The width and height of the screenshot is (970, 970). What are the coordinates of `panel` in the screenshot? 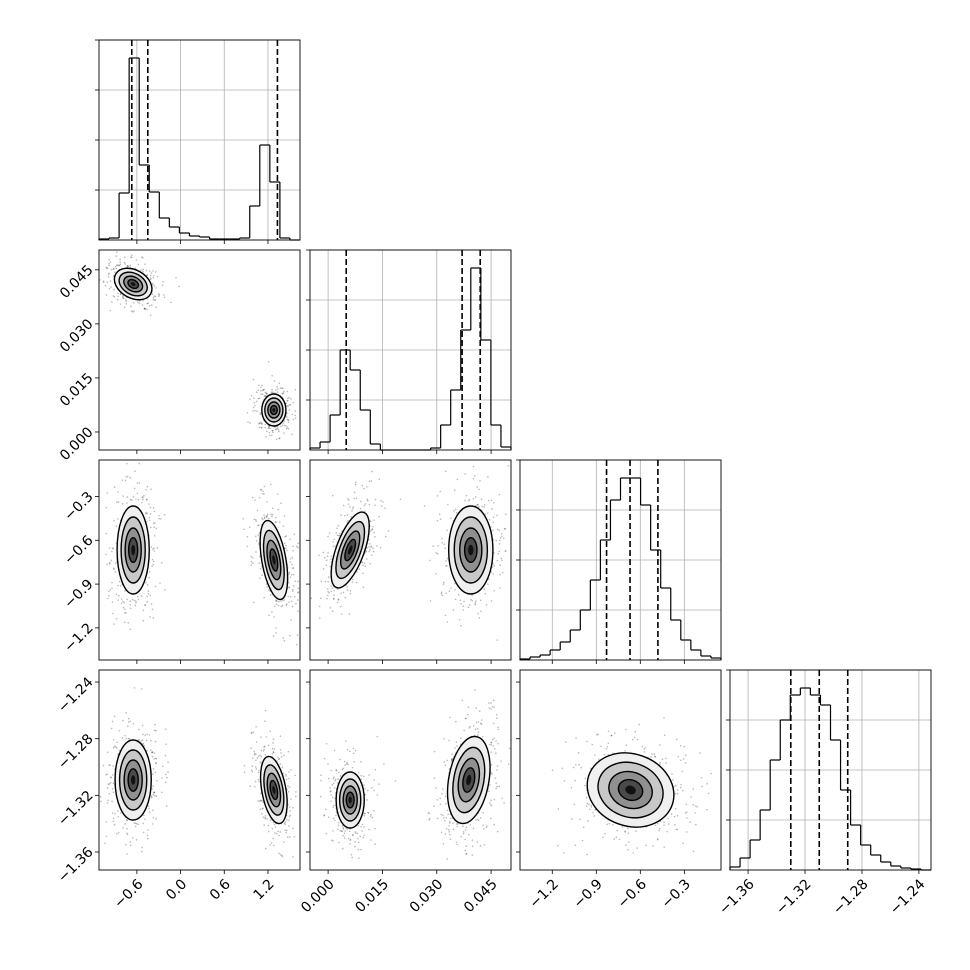 It's located at (409, 561).